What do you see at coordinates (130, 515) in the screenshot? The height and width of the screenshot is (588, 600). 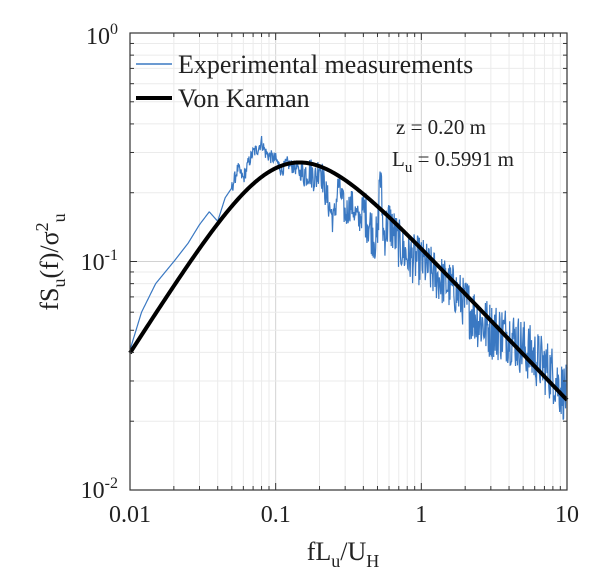 I see `x-tick-label-1: 0.01` at bounding box center [130, 515].